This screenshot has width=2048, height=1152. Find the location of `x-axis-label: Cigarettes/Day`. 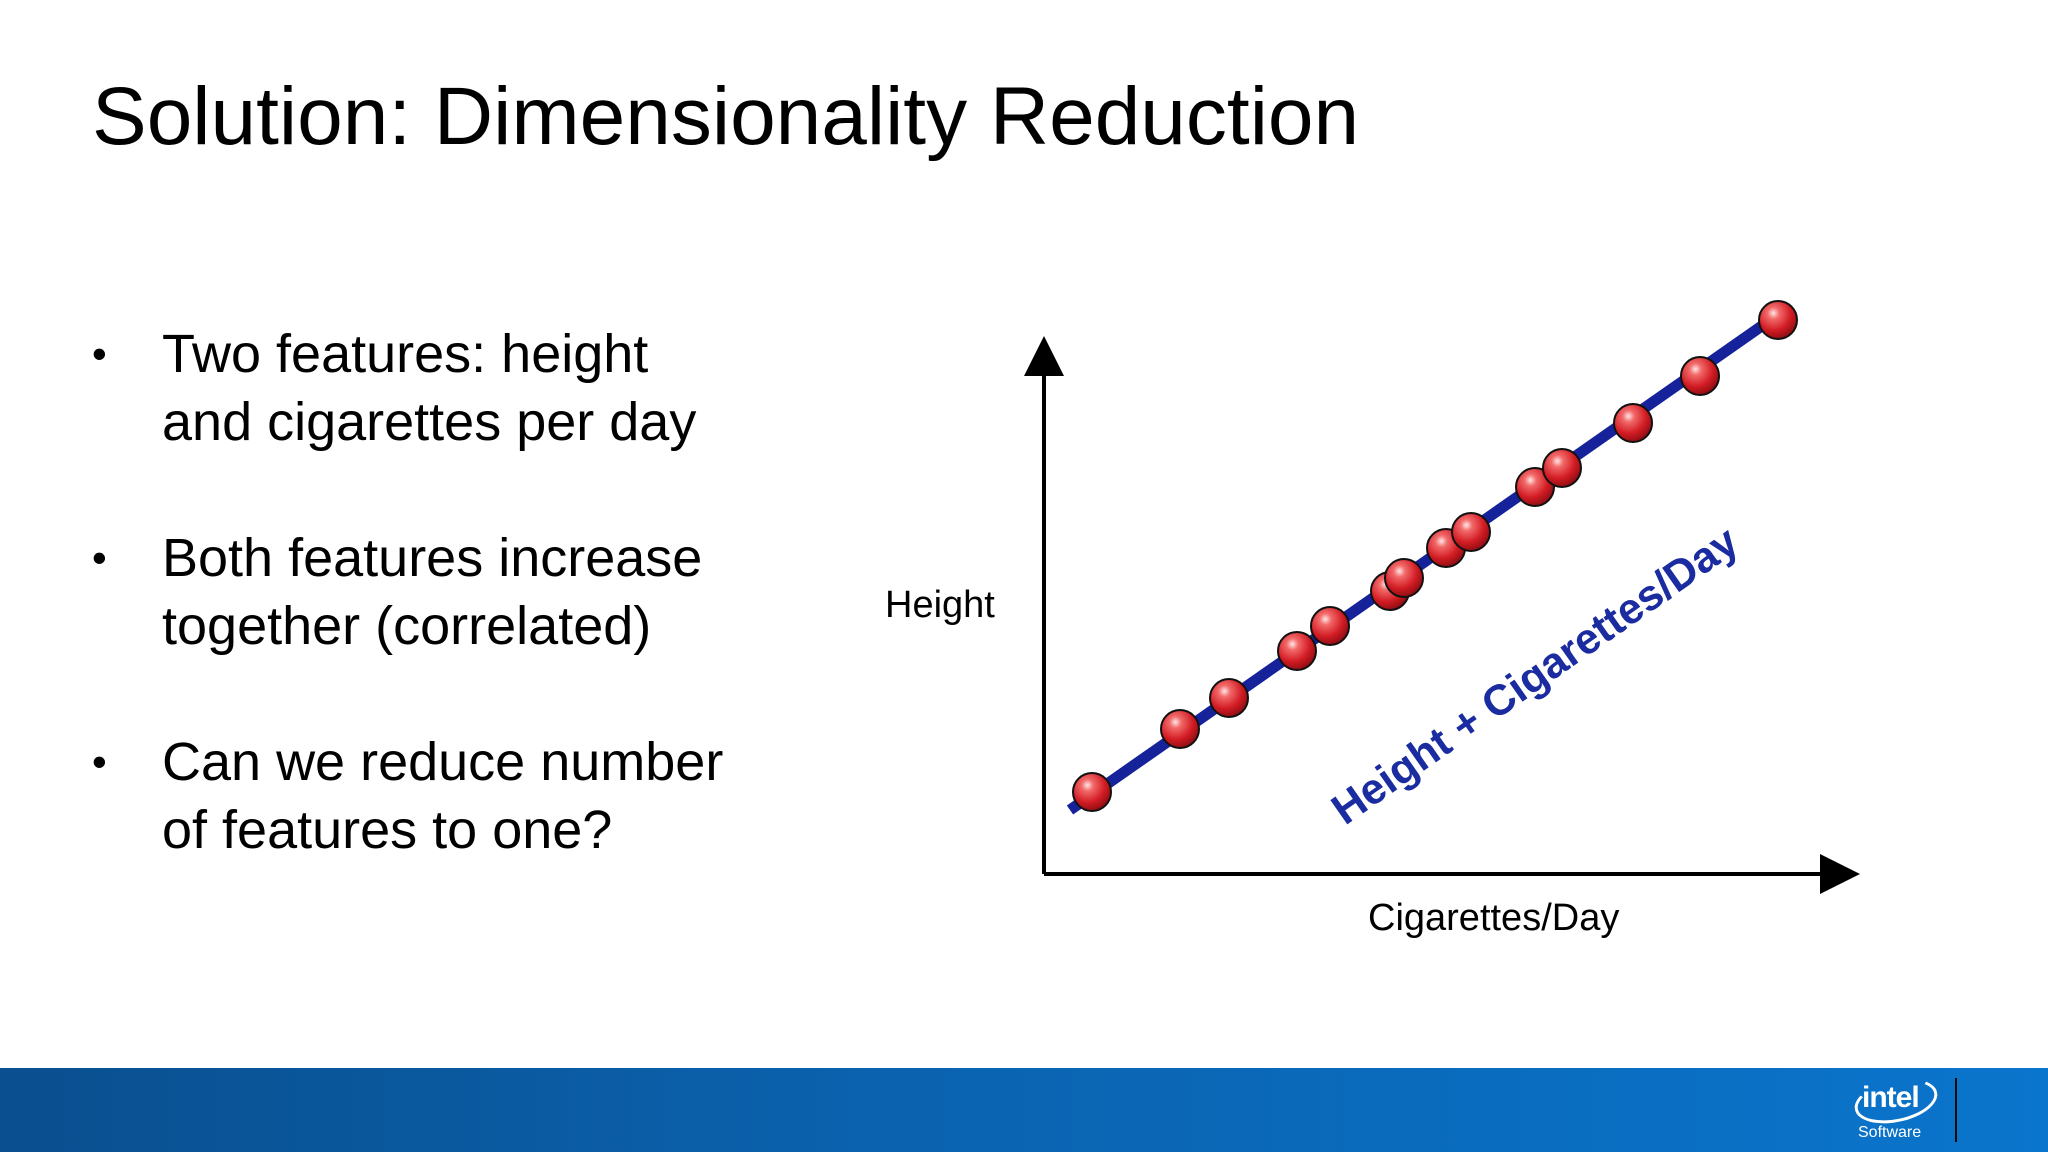

x-axis-label: Cigarettes/Day is located at coordinates (1493, 918).